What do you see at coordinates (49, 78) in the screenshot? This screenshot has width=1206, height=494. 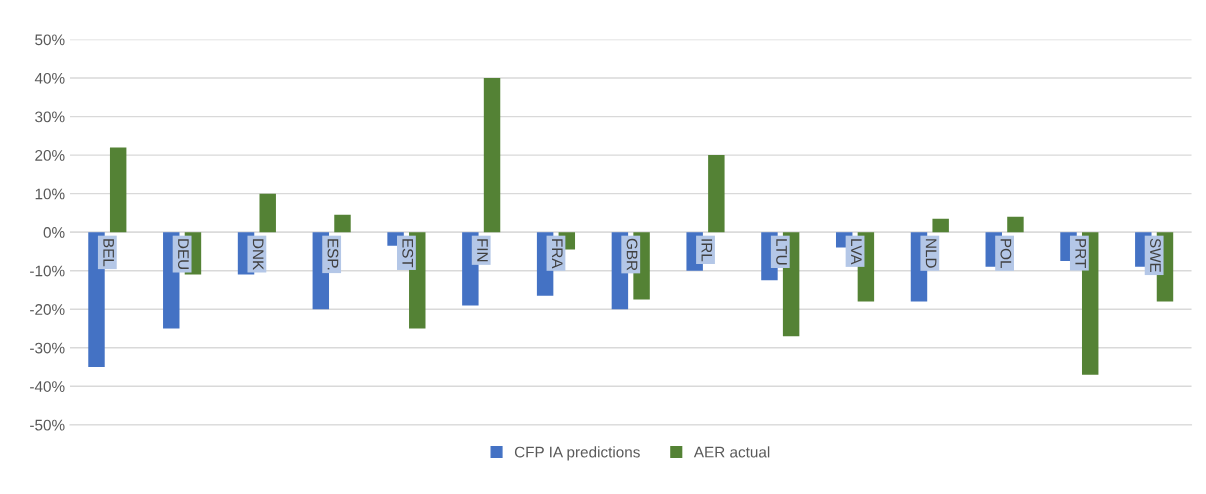 I see `y-tick-label: 40%` at bounding box center [49, 78].